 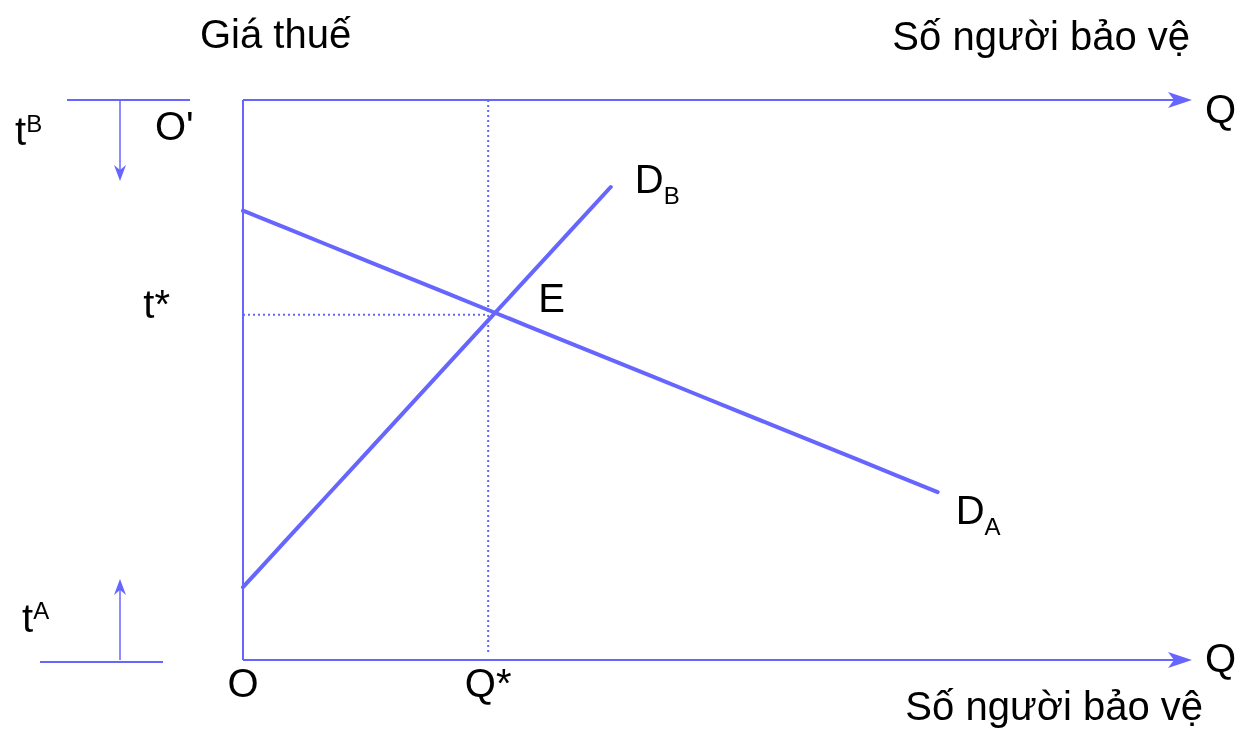 What do you see at coordinates (1041, 36) in the screenshot?
I see `x2-axis-title: Số người bảo vệ` at bounding box center [1041, 36].